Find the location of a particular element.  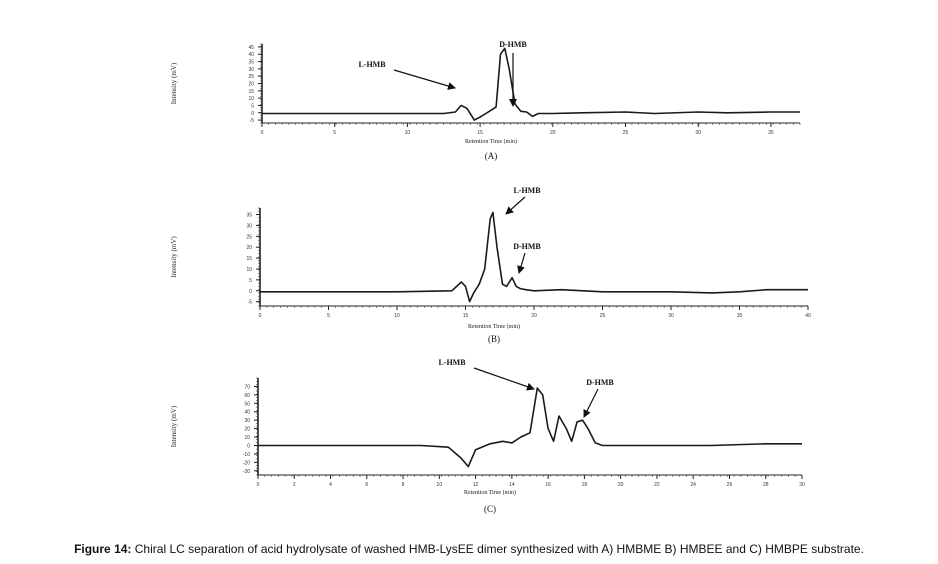

y-tick-label: 70 is located at coordinates (247, 387).